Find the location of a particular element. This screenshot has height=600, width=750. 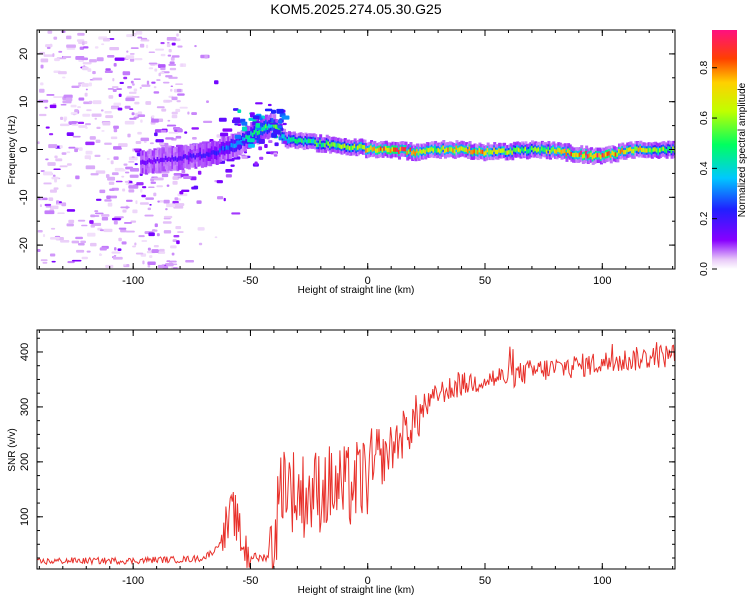

y-tick-label: 0 is located at coordinates (24, 149).